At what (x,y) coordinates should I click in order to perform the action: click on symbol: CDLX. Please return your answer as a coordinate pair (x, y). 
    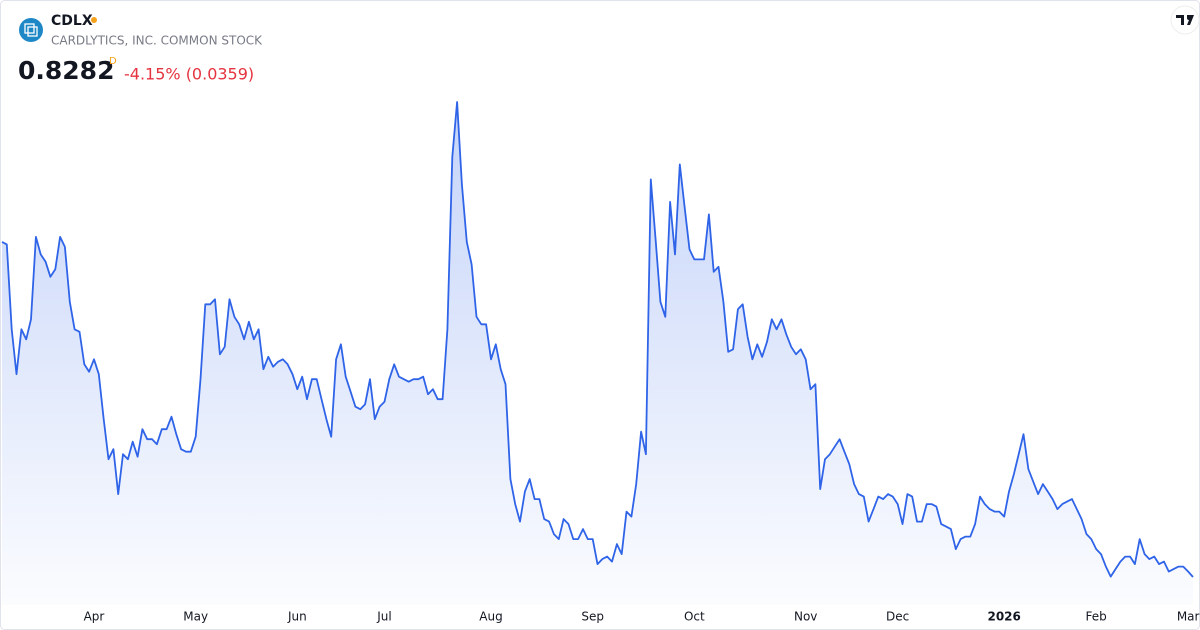
    Looking at the image, I should click on (72, 21).